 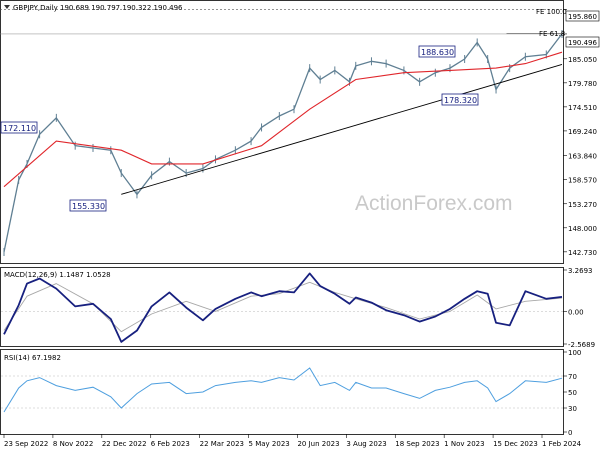 What do you see at coordinates (552, 34) in the screenshot?
I see `fe-618-label: FE 61.8` at bounding box center [552, 34].